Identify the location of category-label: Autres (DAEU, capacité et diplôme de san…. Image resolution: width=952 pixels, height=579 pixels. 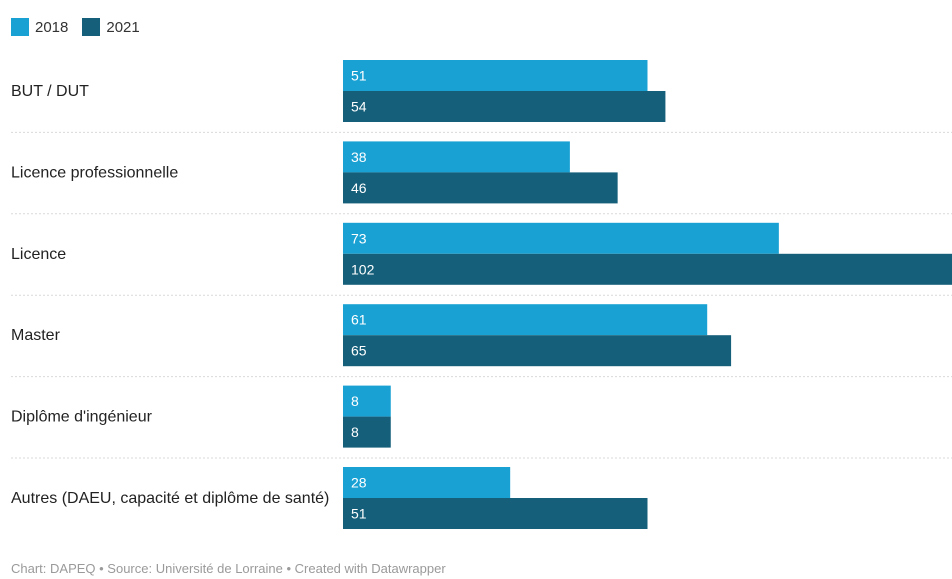
(170, 498).